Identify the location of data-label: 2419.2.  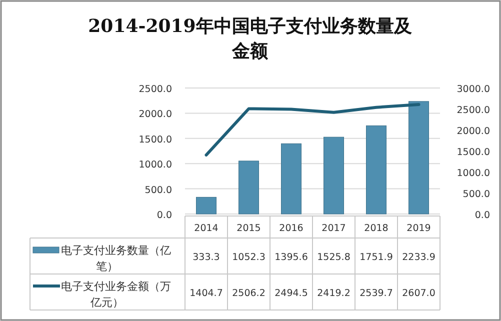
(333, 293).